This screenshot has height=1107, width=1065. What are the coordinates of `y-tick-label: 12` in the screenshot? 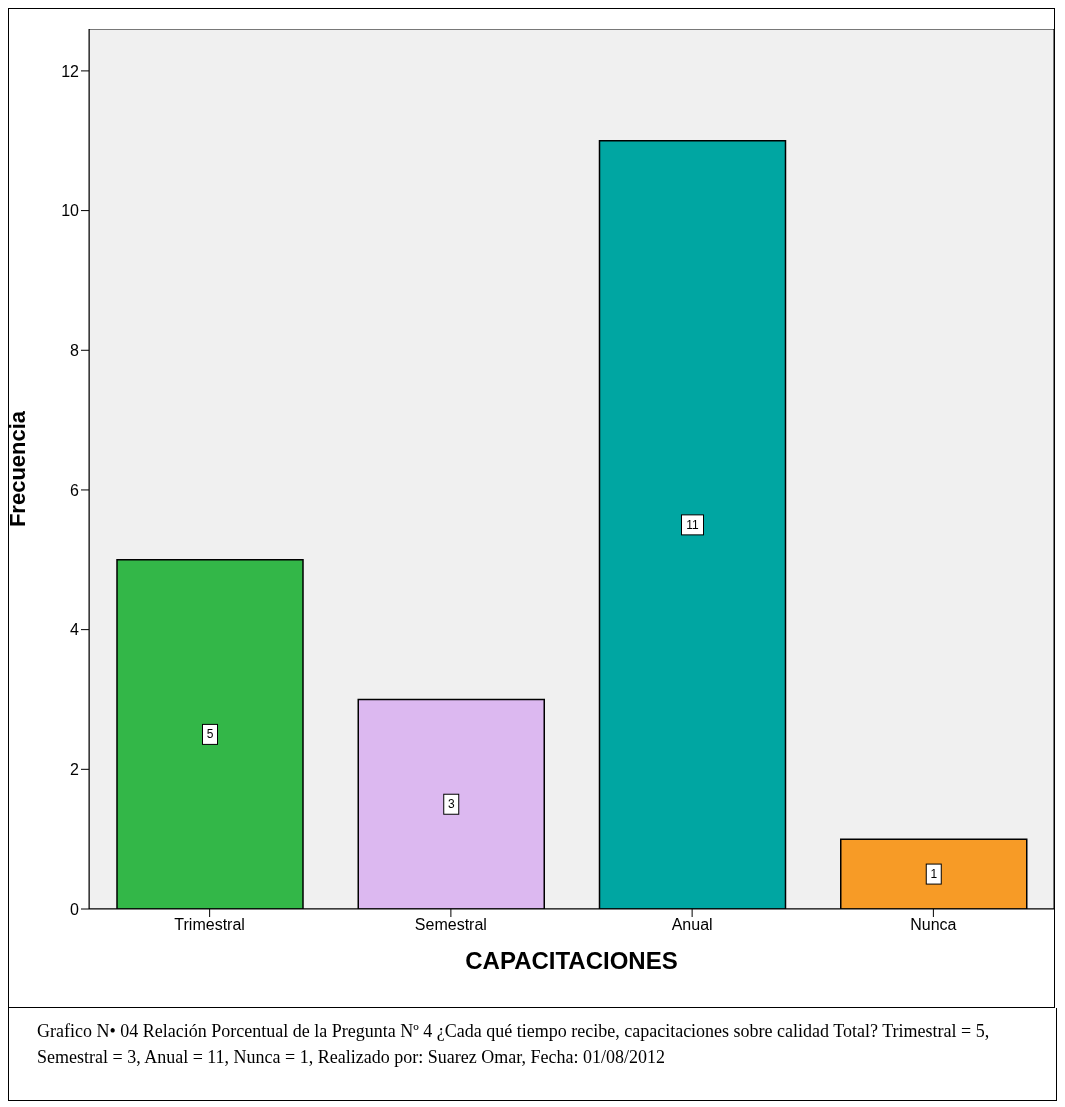 It's located at (70, 71).